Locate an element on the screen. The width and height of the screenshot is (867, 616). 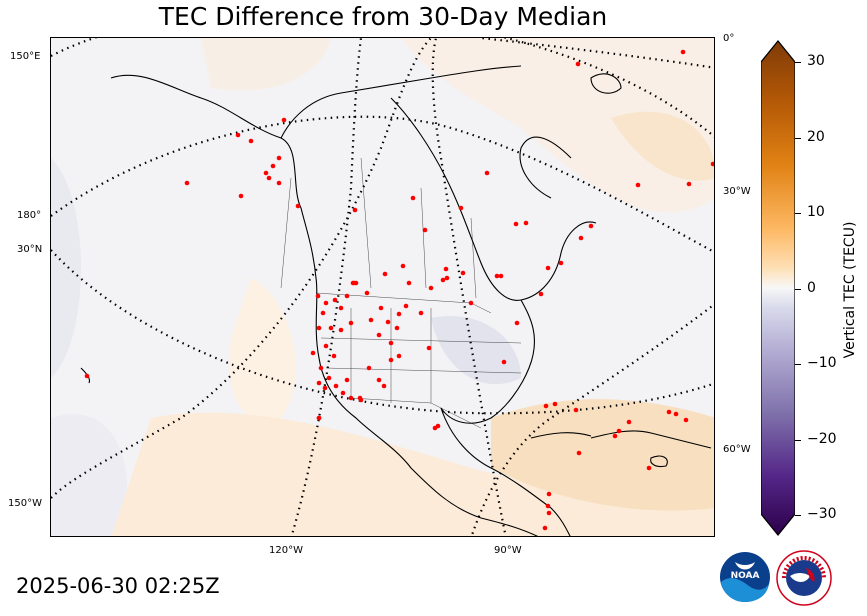
noaa-logo: NOAA is located at coordinates (745, 577).